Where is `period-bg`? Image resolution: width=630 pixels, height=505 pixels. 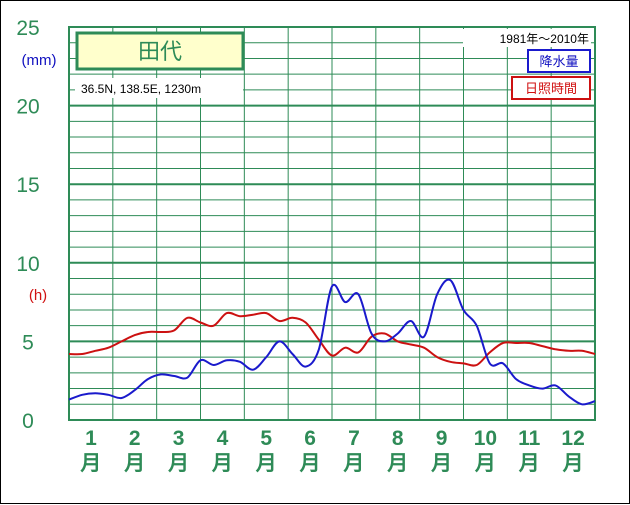
period-bg is located at coordinates (527, 38).